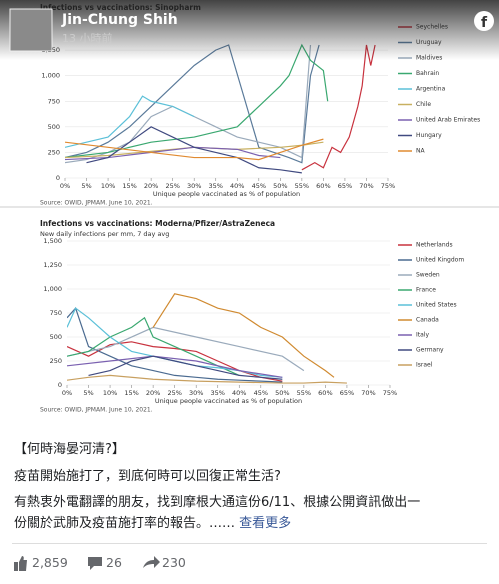 The width and height of the screenshot is (499, 584). I want to click on share-count: 230, so click(174, 562).